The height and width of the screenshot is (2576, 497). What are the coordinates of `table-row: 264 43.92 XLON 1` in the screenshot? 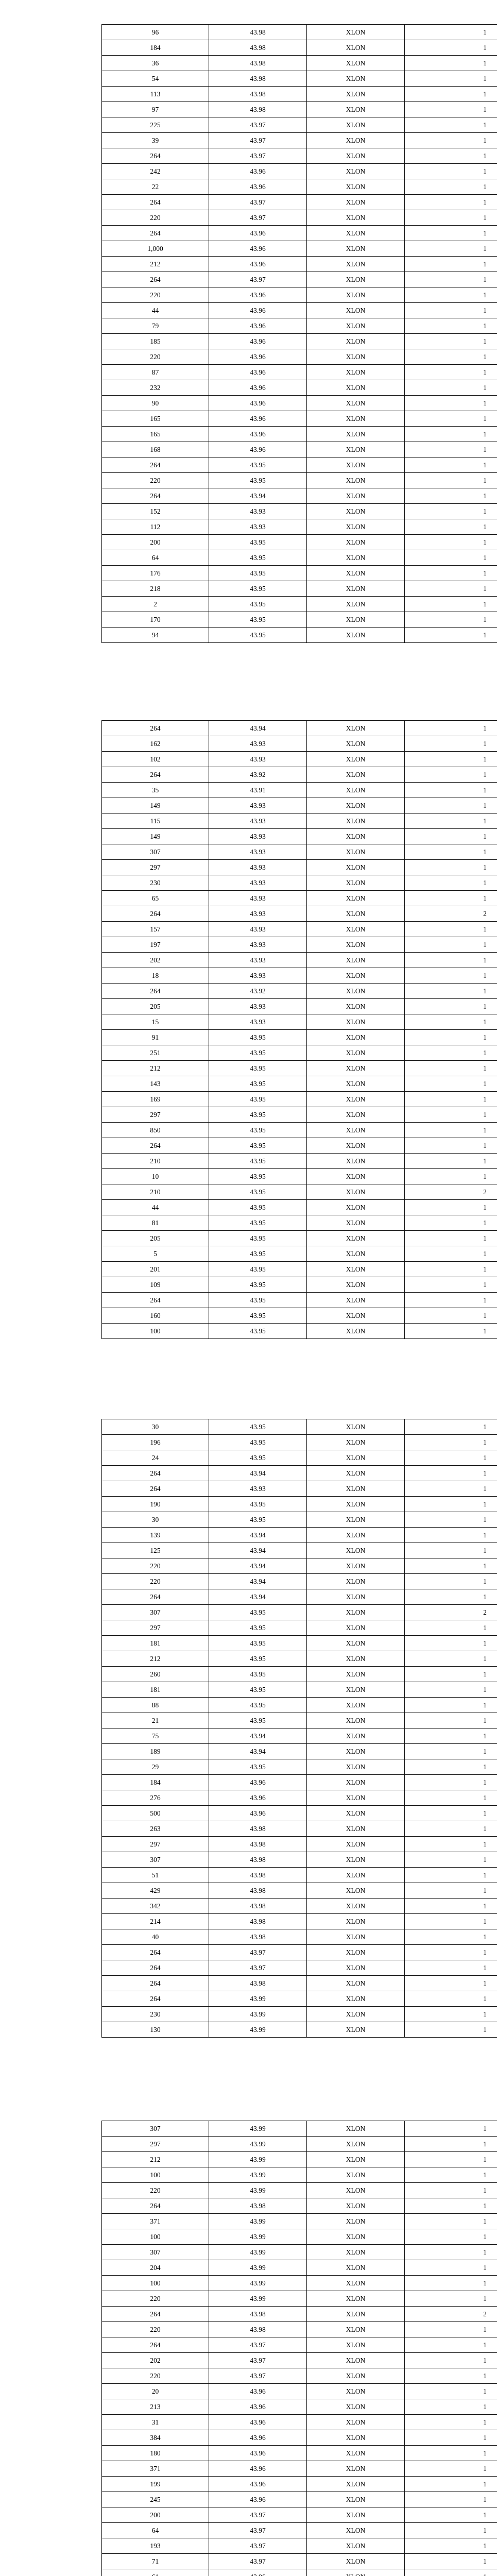 It's located at (299, 775).